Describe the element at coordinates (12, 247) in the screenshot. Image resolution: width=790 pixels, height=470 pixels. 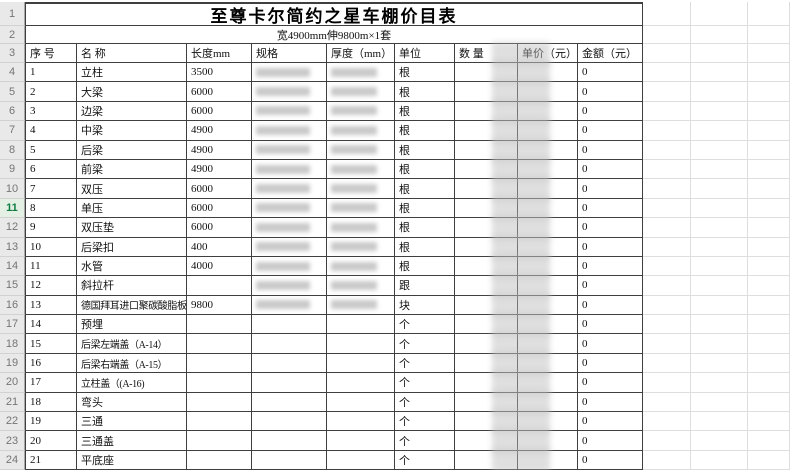
I see `row-number-cell: 13` at that location.